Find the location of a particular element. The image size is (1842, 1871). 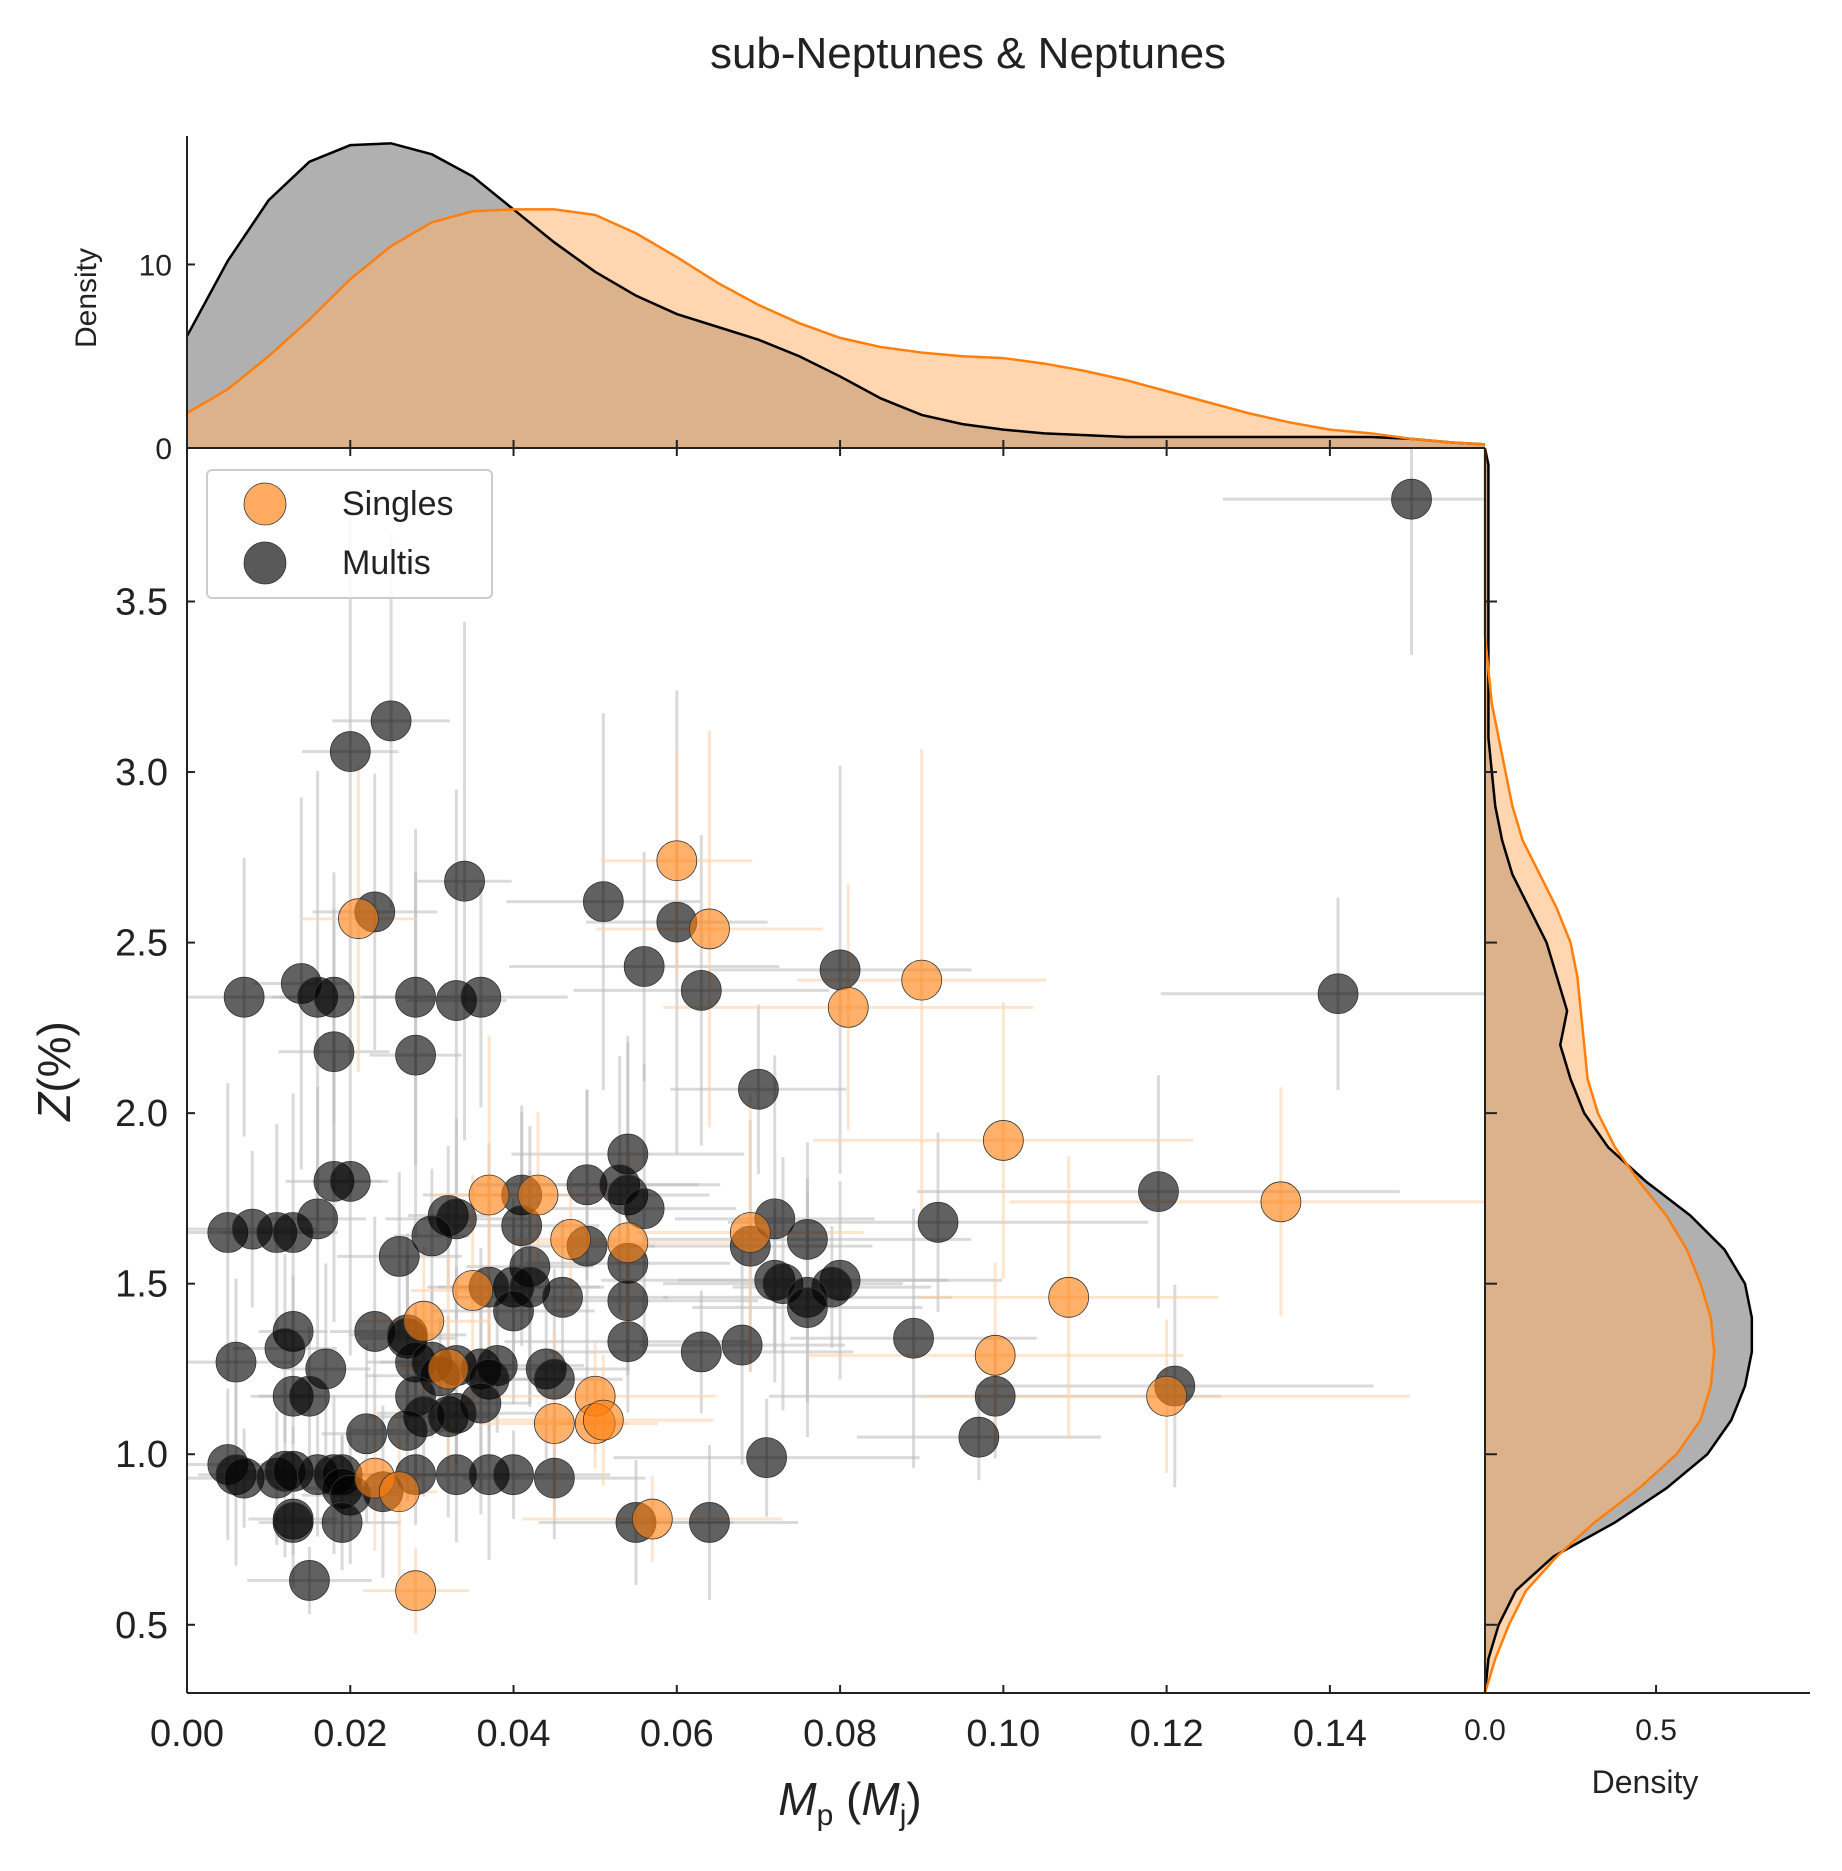

x-tick-label: 0.06 is located at coordinates (677, 1734).